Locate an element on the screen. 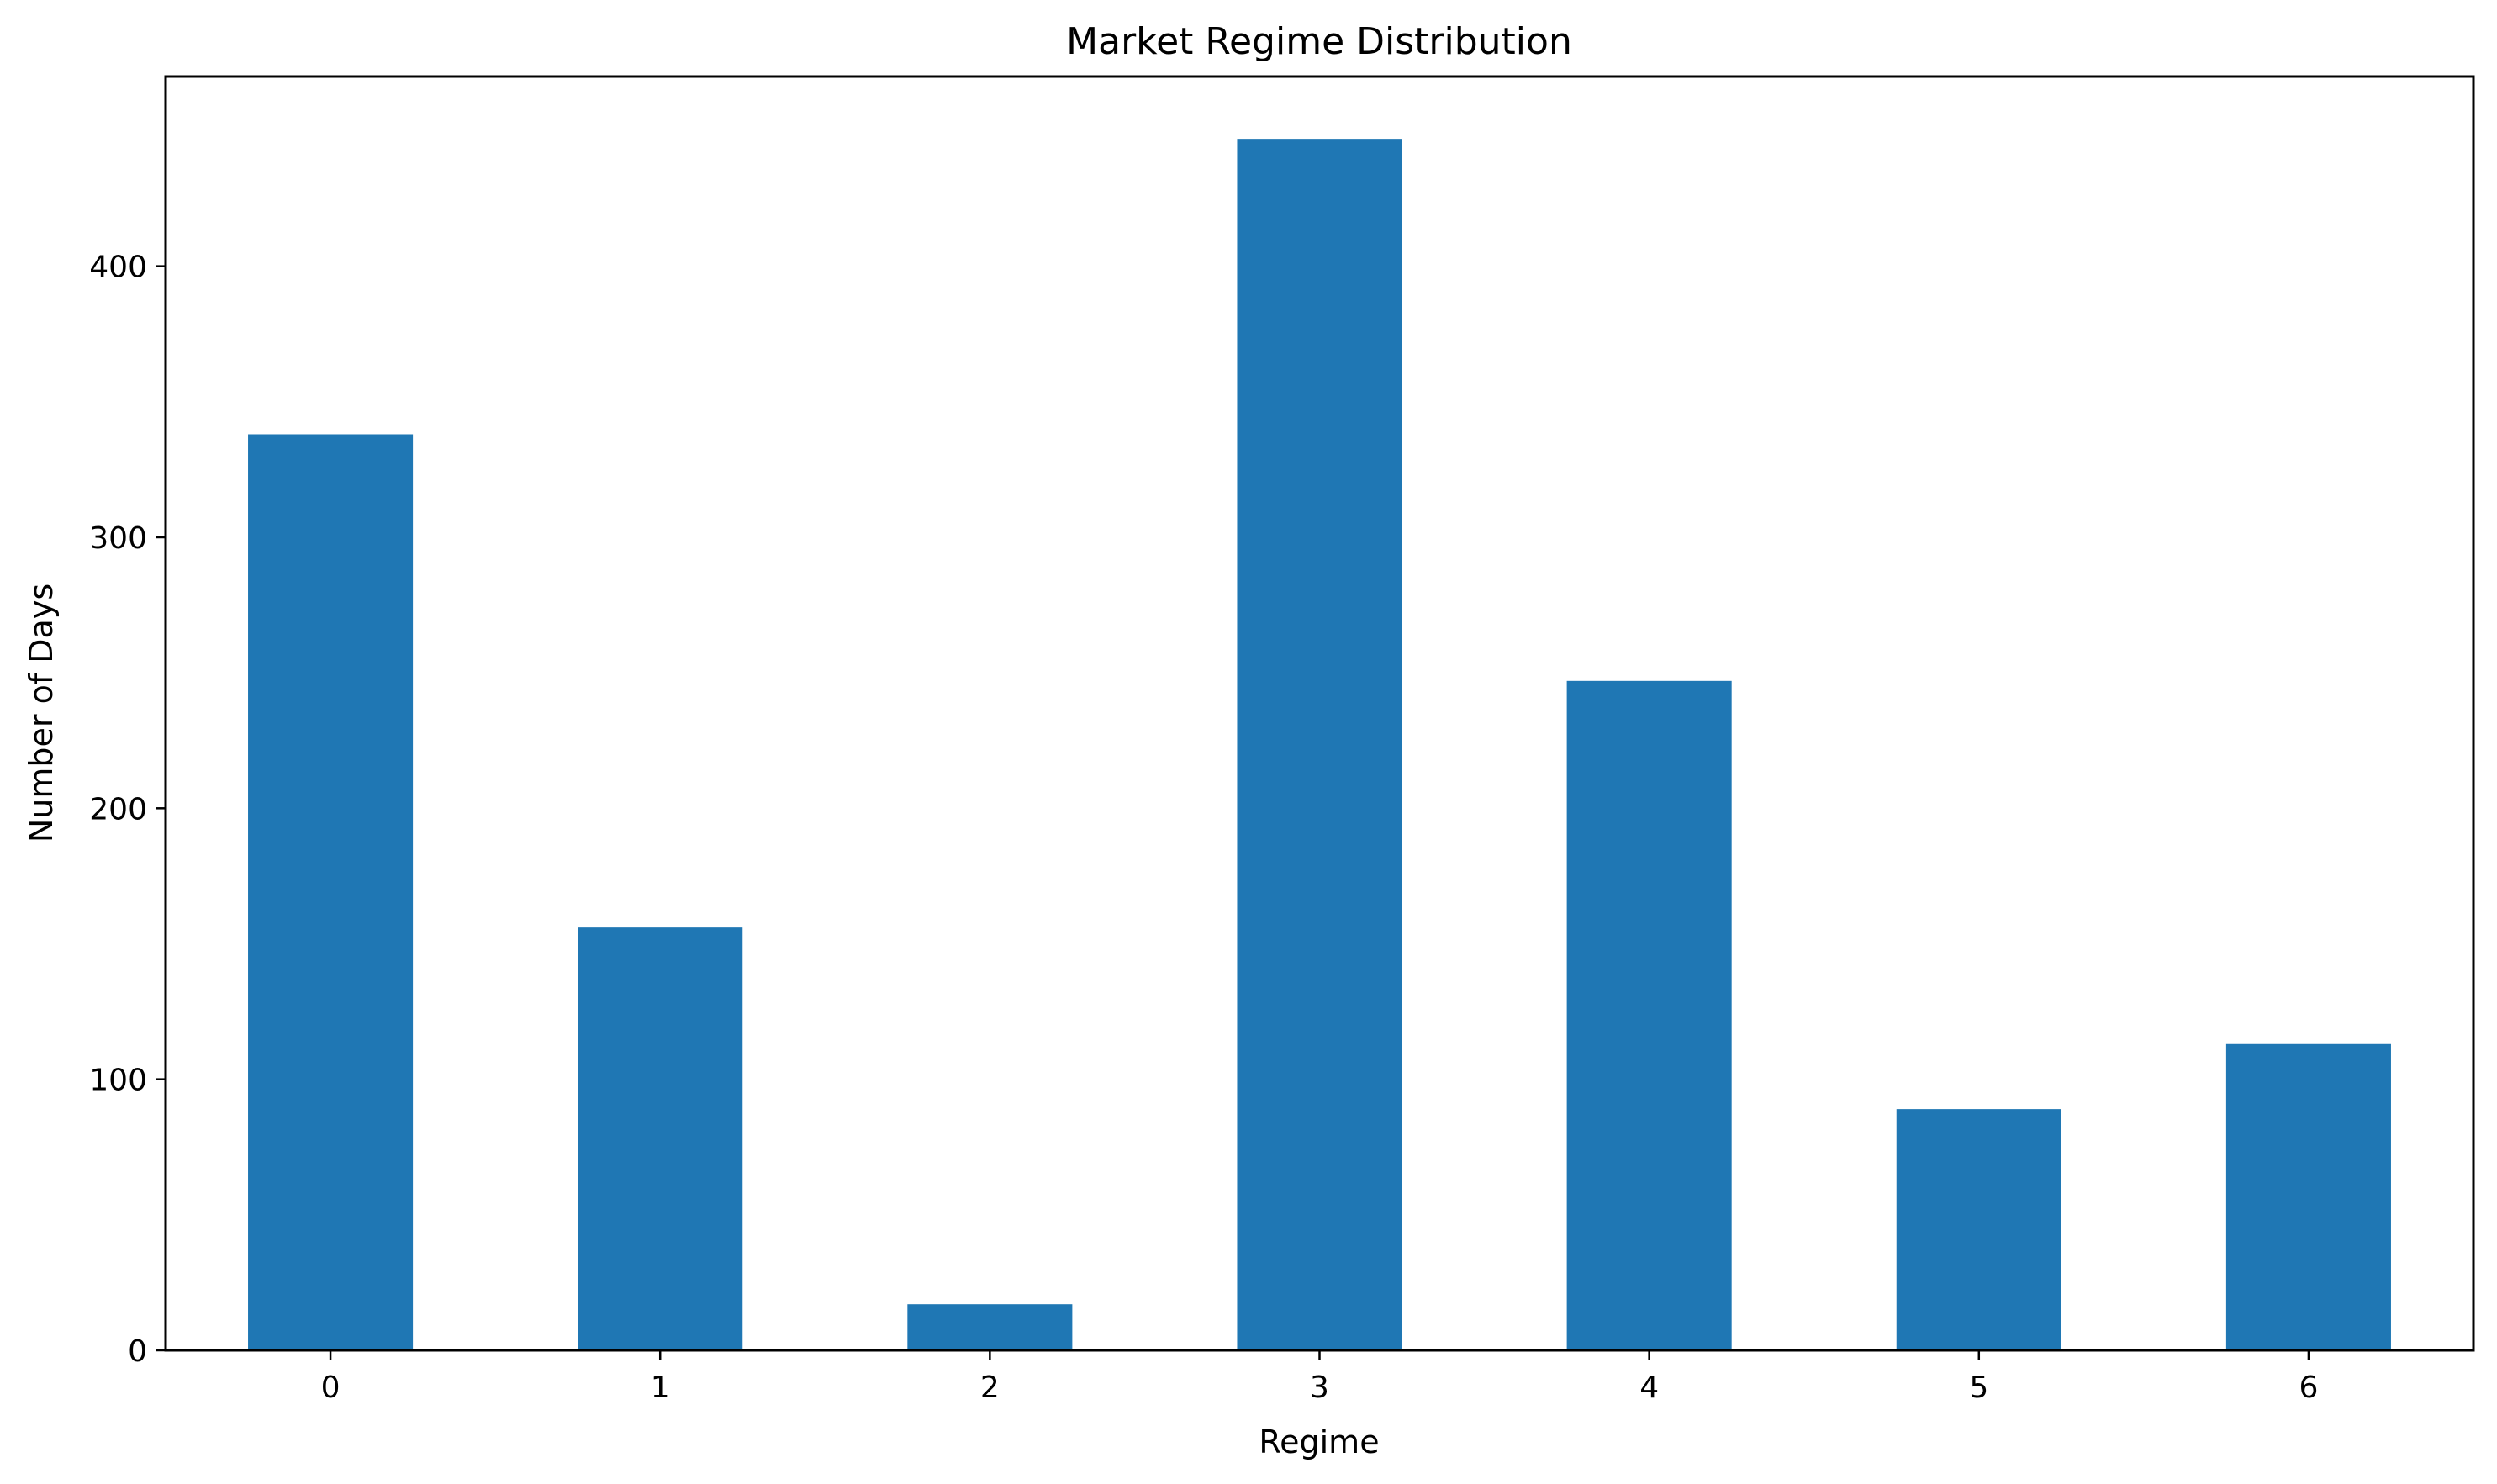  y-tick-label: 200 is located at coordinates (118, 809).